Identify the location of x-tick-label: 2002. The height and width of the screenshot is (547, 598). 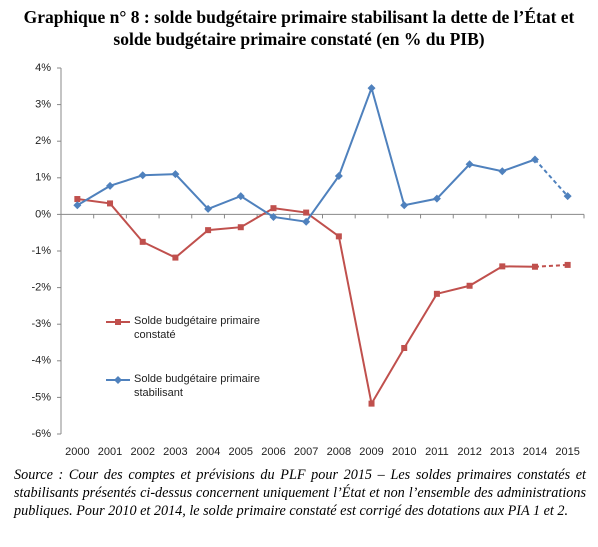
(142, 452).